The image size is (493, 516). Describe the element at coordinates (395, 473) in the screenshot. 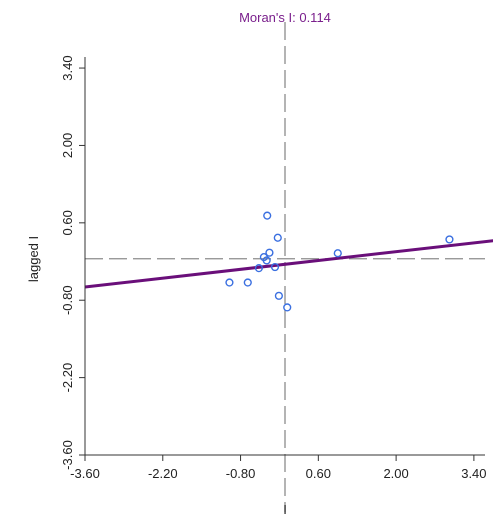

I see `x-tick-label: 2.00` at that location.